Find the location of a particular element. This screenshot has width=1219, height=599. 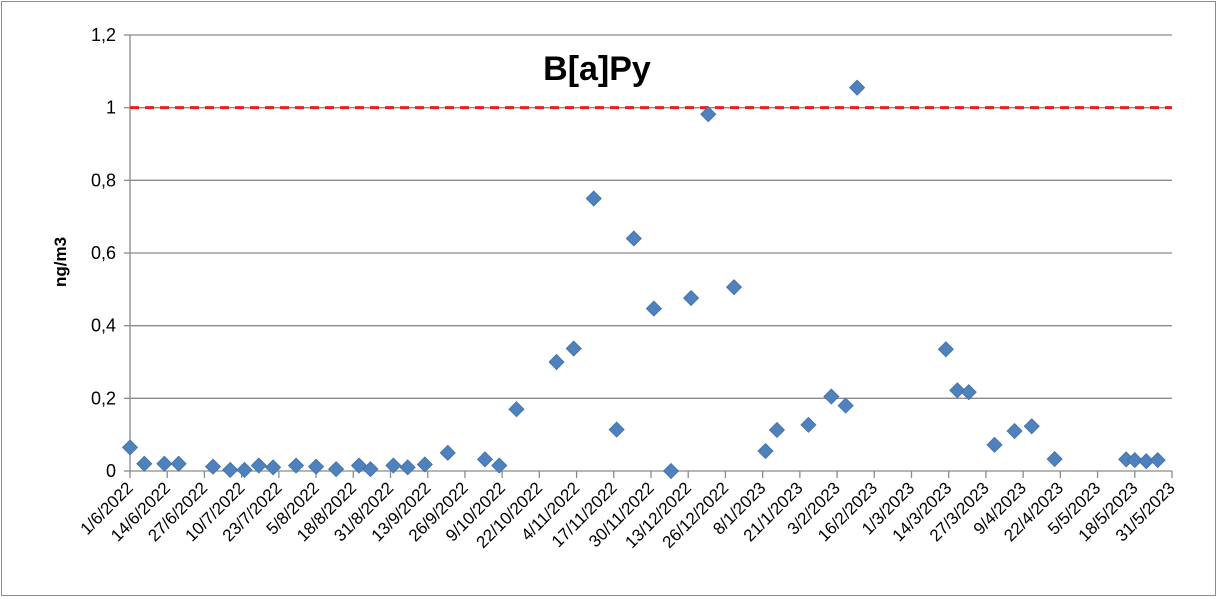

chart-title: B[a]Py is located at coordinates (597, 69).